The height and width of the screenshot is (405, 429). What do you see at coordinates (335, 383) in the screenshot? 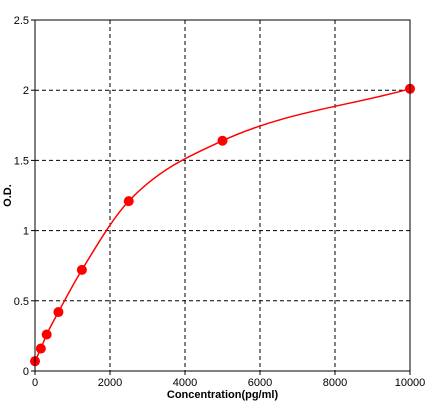
I see `x-tick-label: 8000` at bounding box center [335, 383].